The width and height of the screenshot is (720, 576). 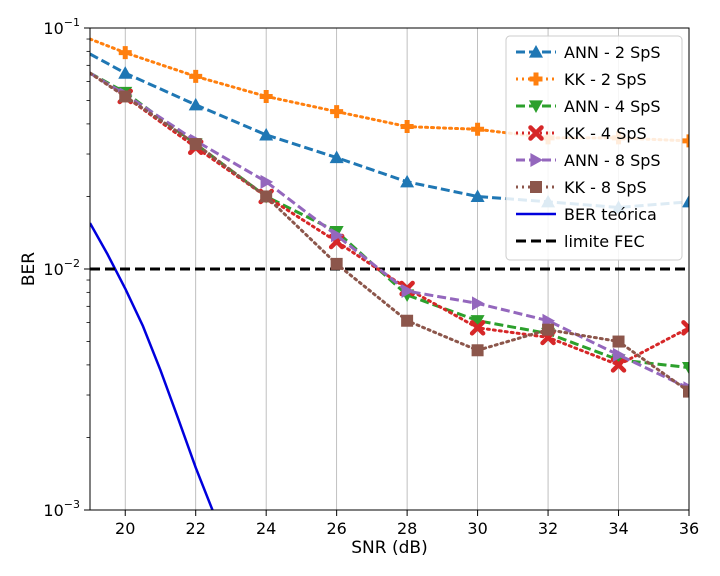 What do you see at coordinates (605, 133) in the screenshot?
I see `legend-label: KK - 4 SpS` at bounding box center [605, 133].